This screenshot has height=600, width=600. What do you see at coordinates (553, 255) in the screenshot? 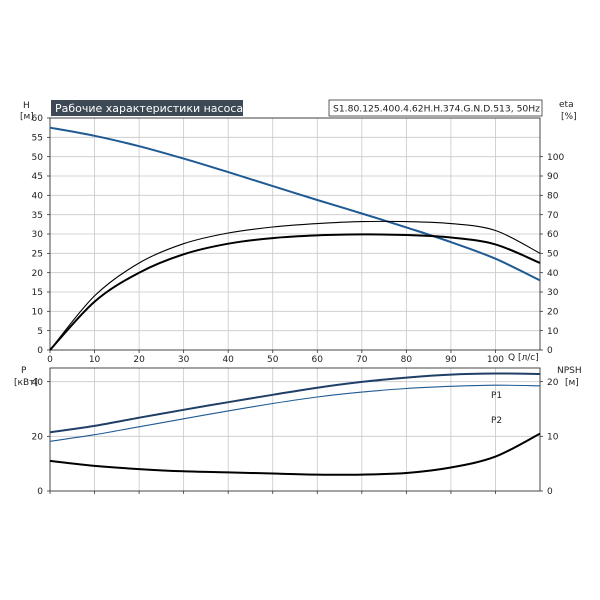
I see `head-panel-right-tick-label: 50` at bounding box center [553, 255].